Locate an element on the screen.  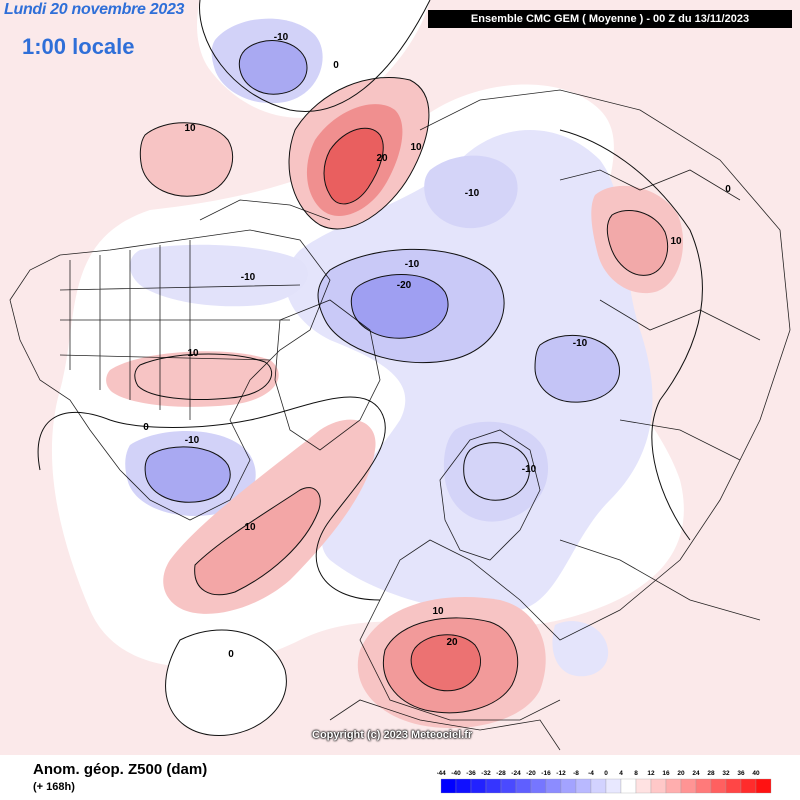
scale-tick-label: 24 is located at coordinates (696, 773).